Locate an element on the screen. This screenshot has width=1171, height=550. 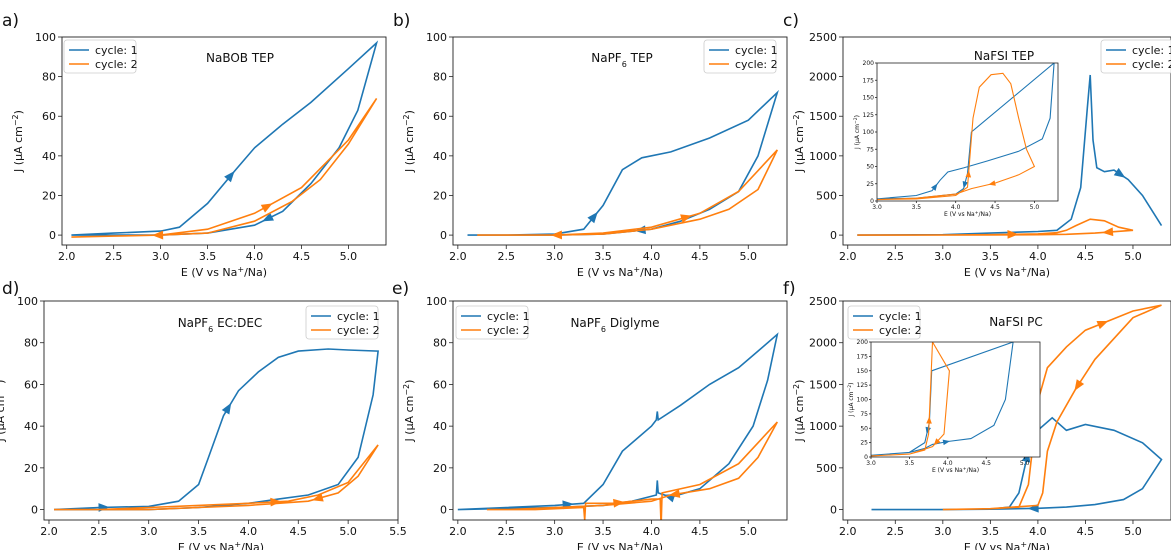
panel-title: NaFSI PC is located at coordinates (1016, 322).